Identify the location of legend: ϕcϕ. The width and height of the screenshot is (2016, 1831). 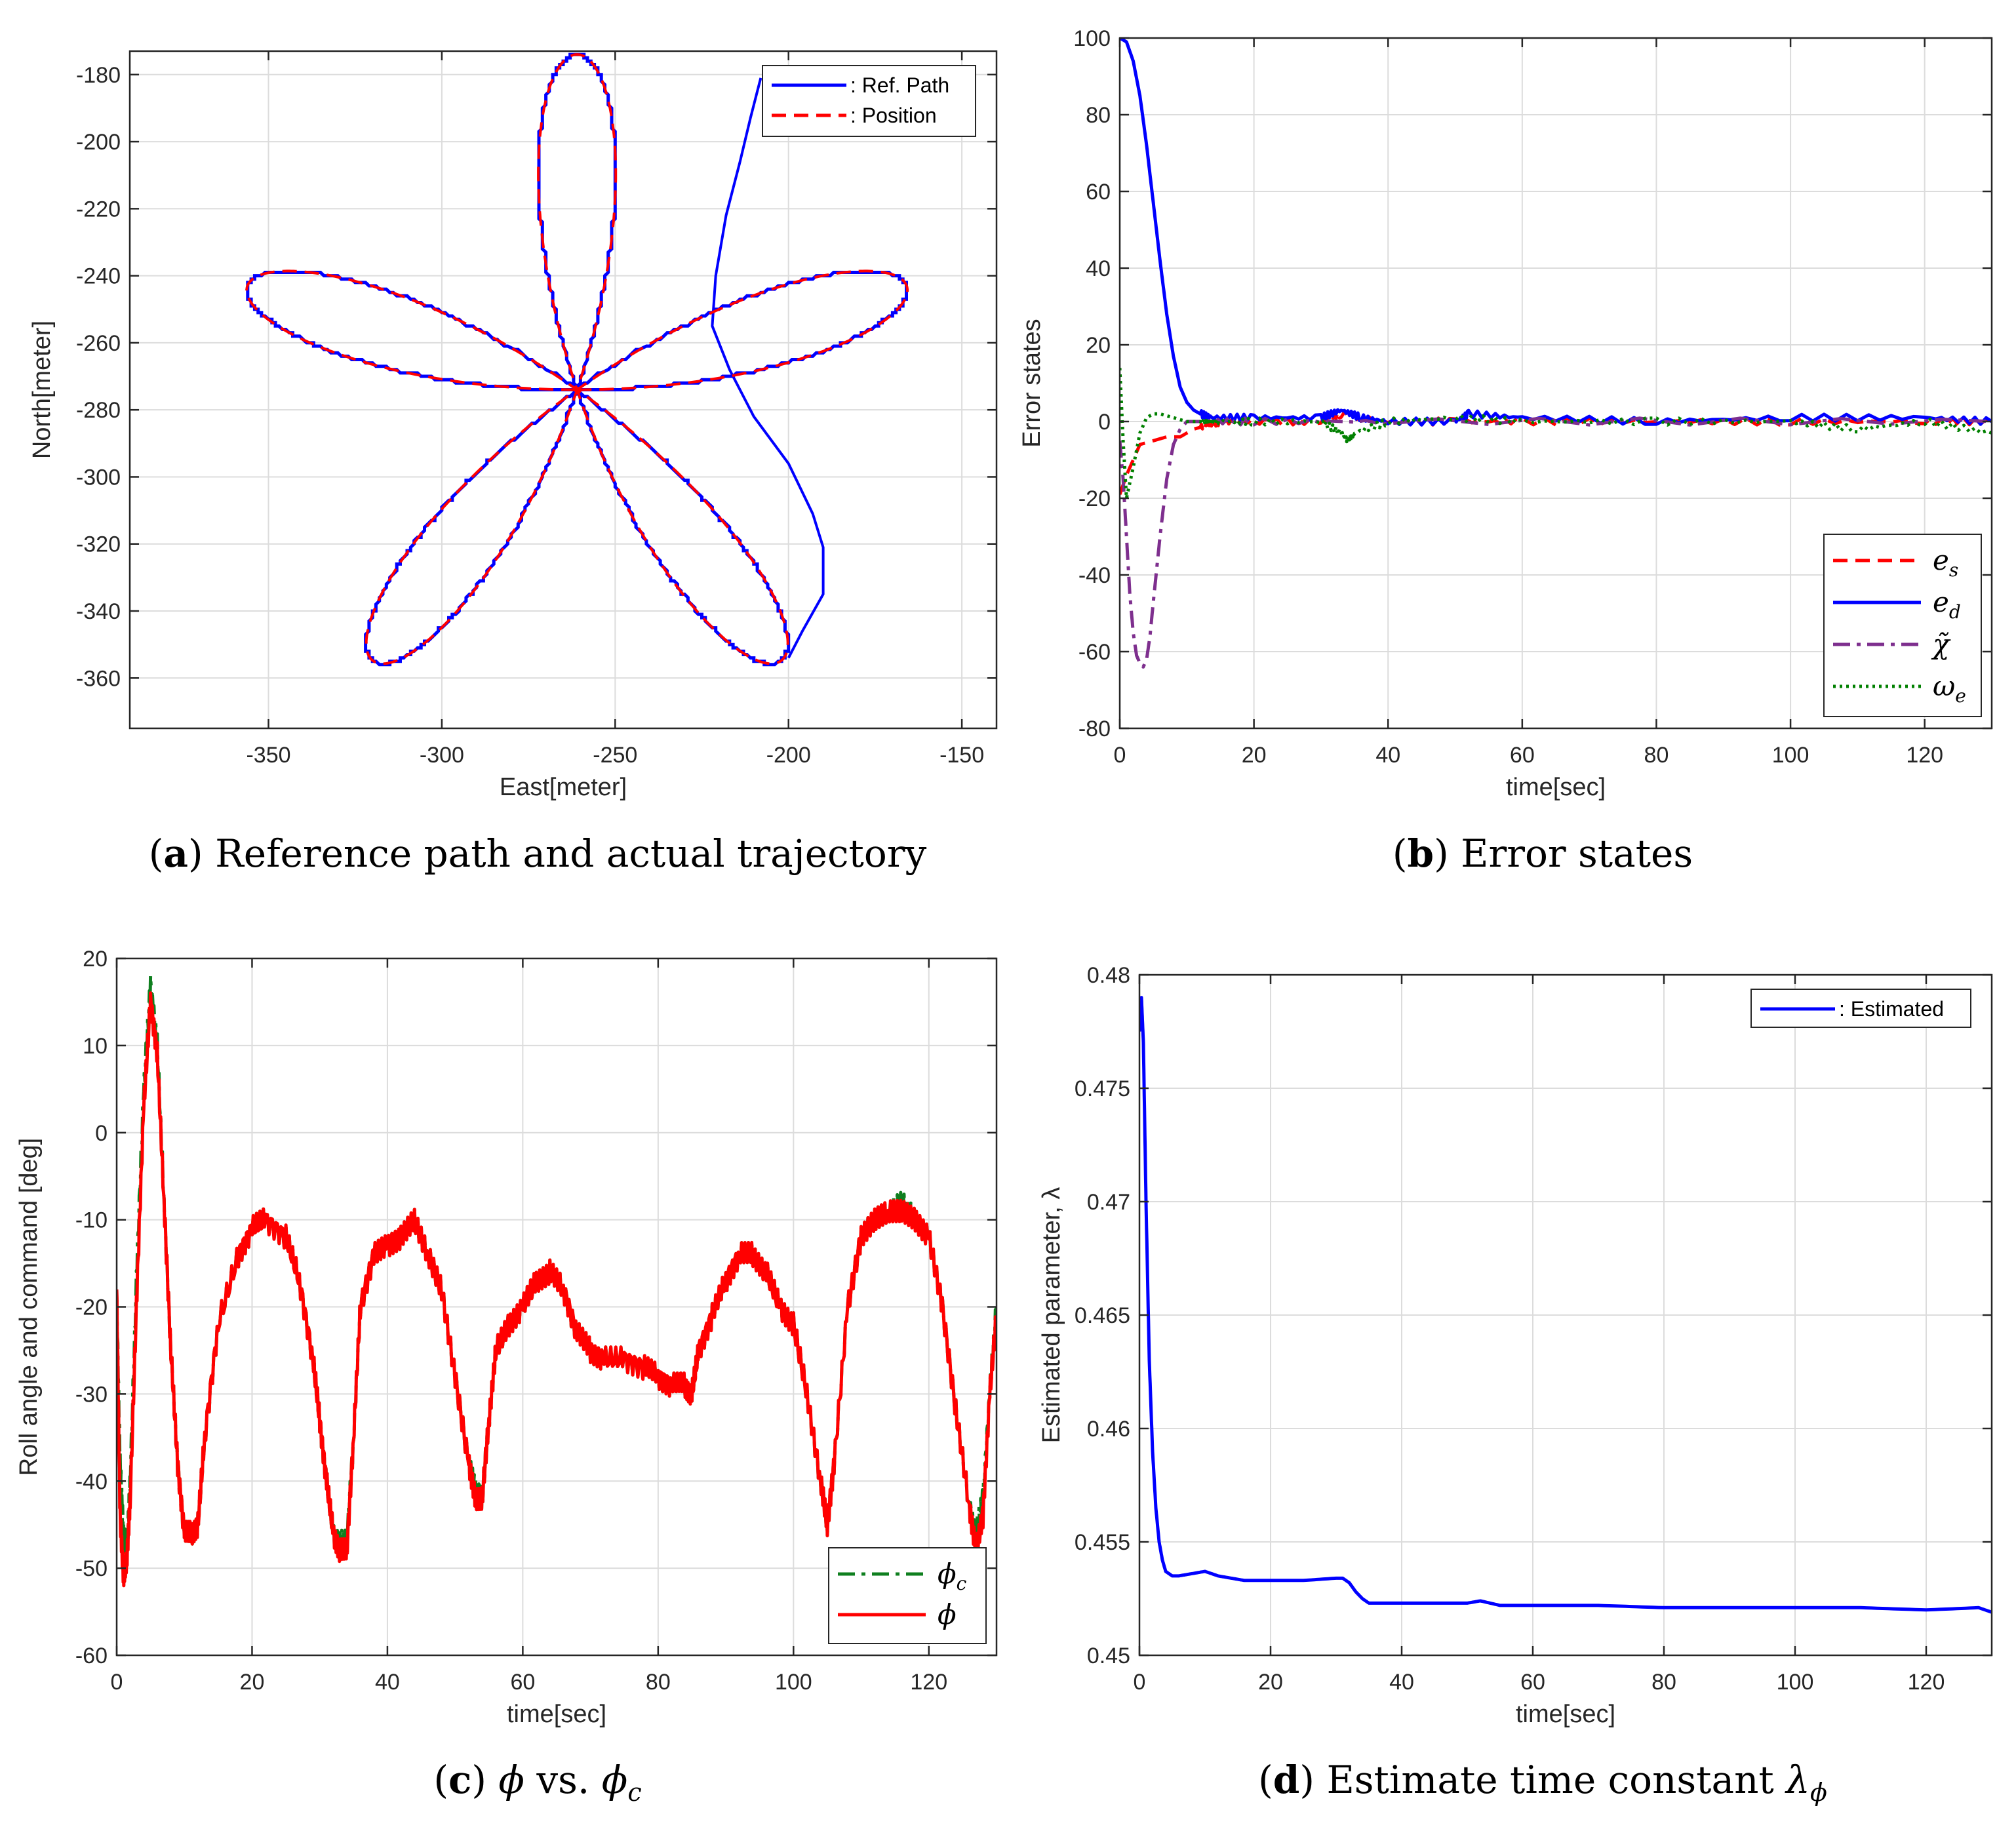
(907, 1595).